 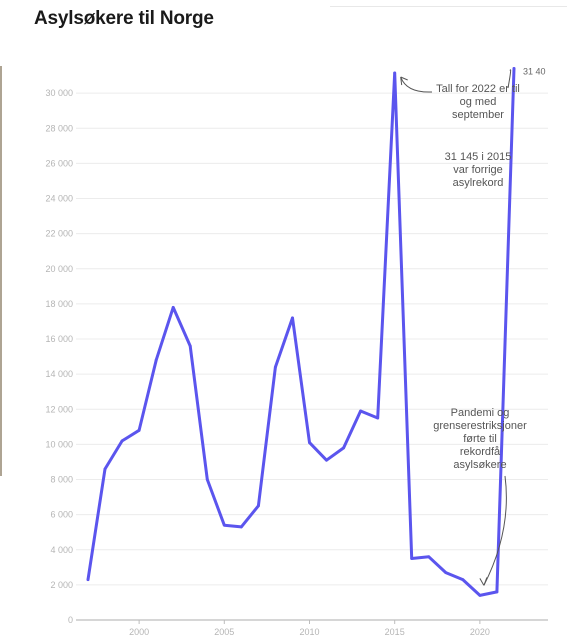 I want to click on annotation-line: asylrekord, so click(x=478, y=183).